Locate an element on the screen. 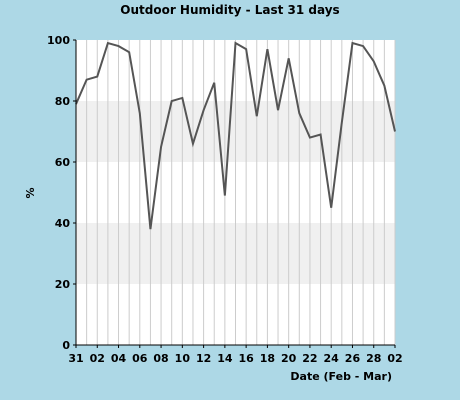 The image size is (460, 400). x-tick-label: 06 is located at coordinates (140, 358).